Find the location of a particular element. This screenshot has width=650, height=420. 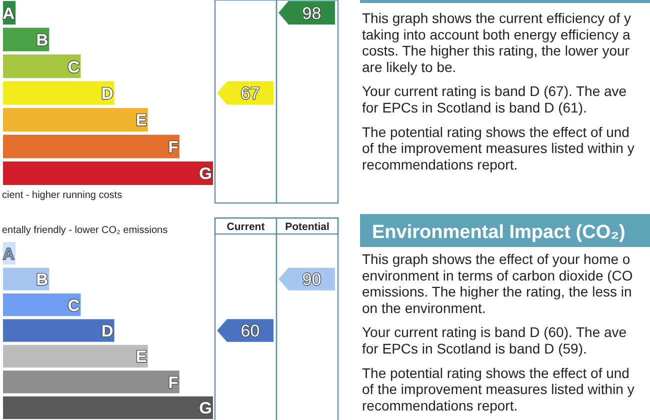

x-axis-title: cient - higher running costs is located at coordinates (62, 195).